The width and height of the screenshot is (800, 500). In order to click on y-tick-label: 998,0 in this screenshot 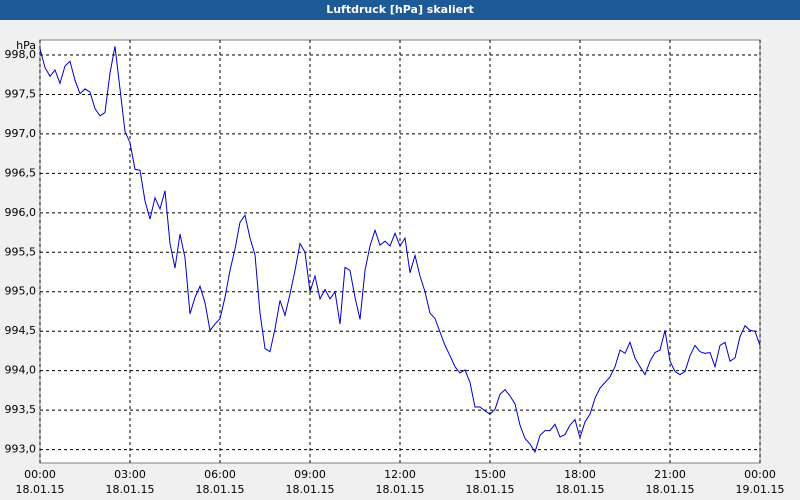, I will do `click(21, 54)`.